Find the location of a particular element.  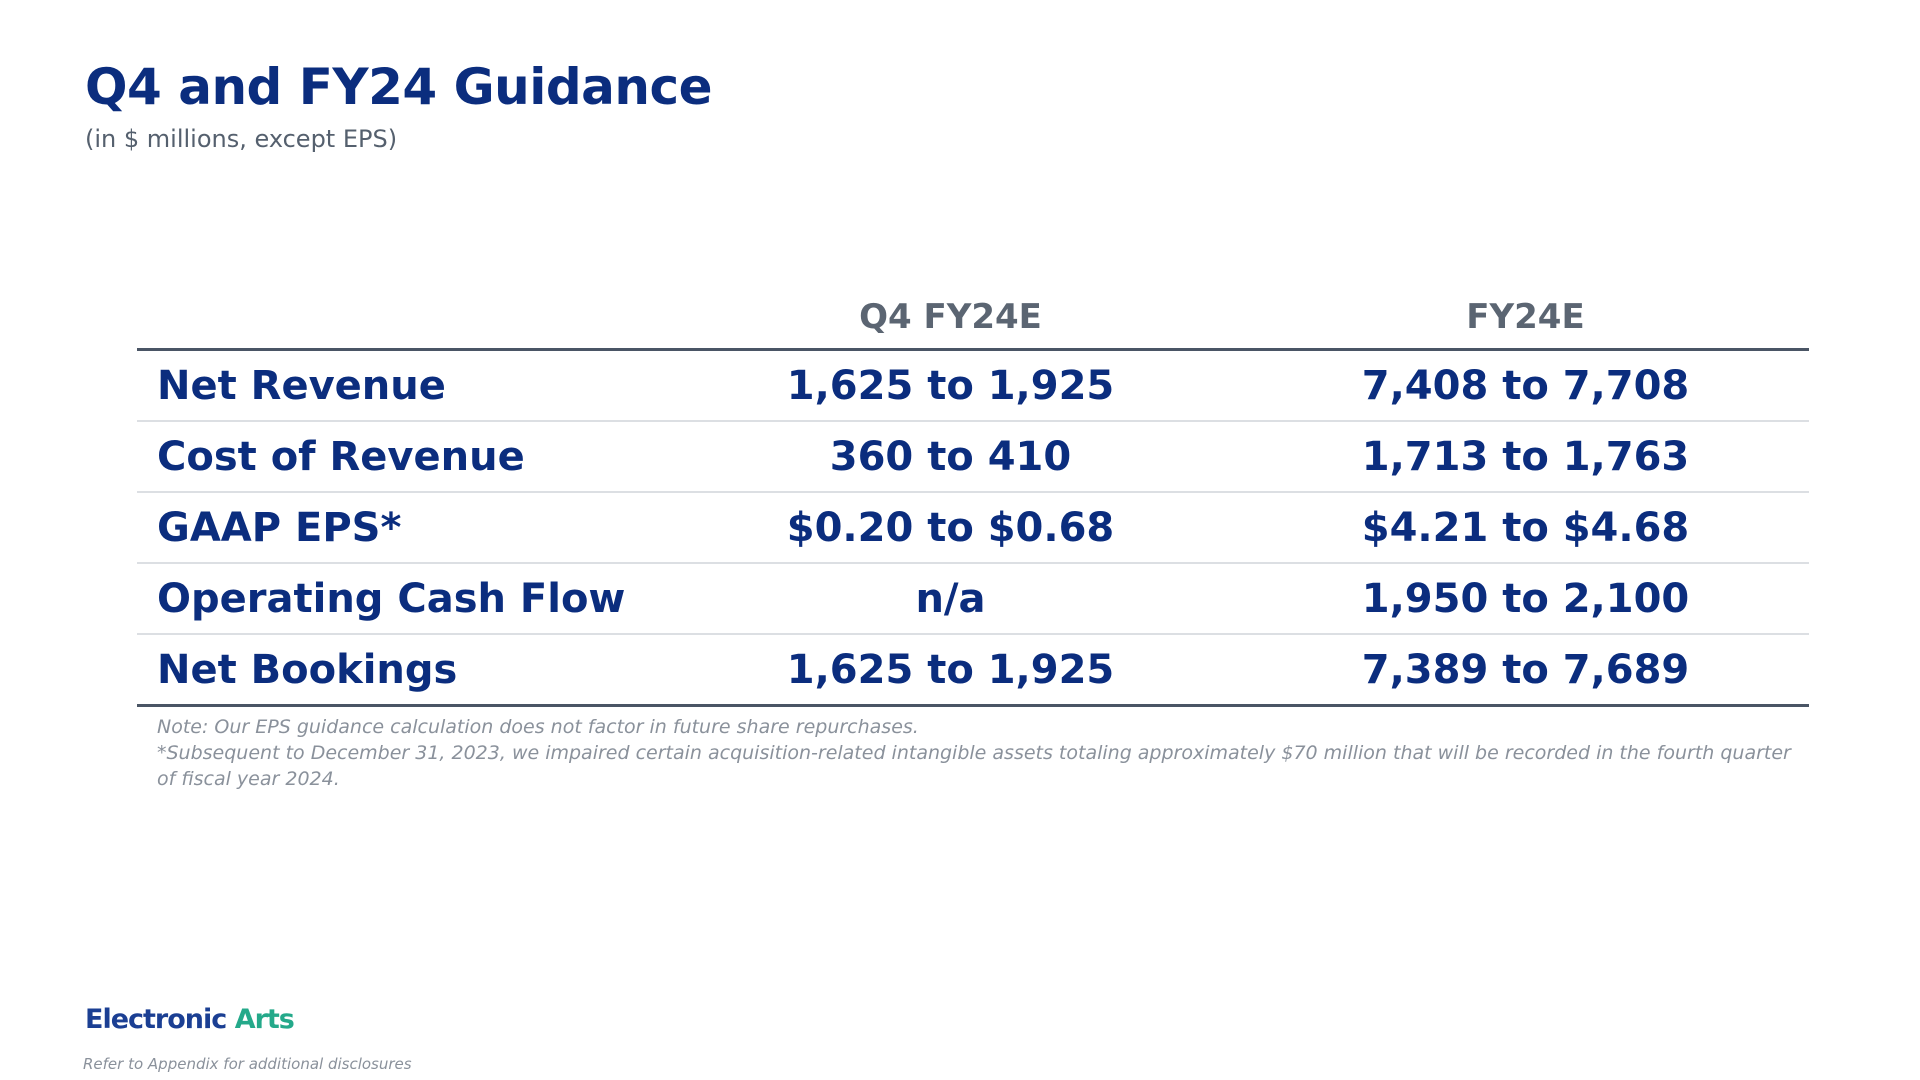

table-row: GAAP EPS* $0.20 to $0.68 $4.21 to $4.68 is located at coordinates (973, 528).